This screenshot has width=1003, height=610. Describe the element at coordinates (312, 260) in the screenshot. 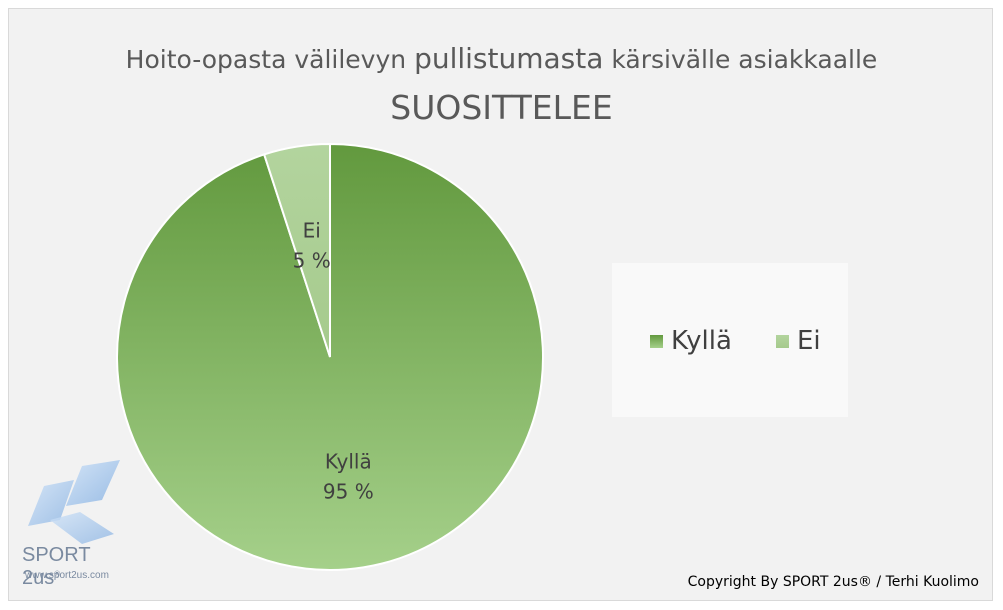

I see `data-label-value-1: 5 %` at that location.